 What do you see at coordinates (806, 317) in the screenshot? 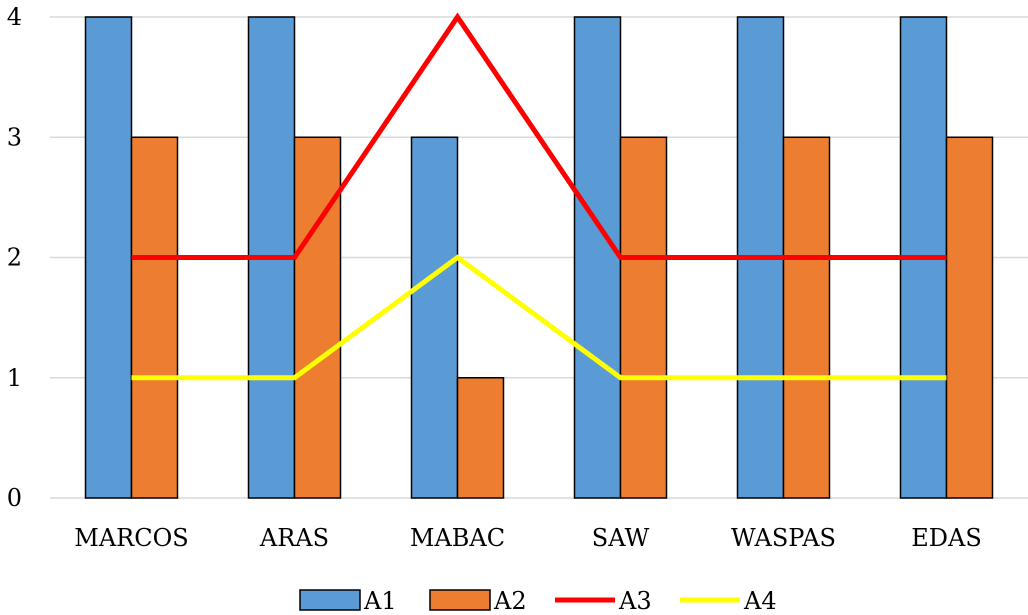
I see `bar-a2-waspas` at bounding box center [806, 317].